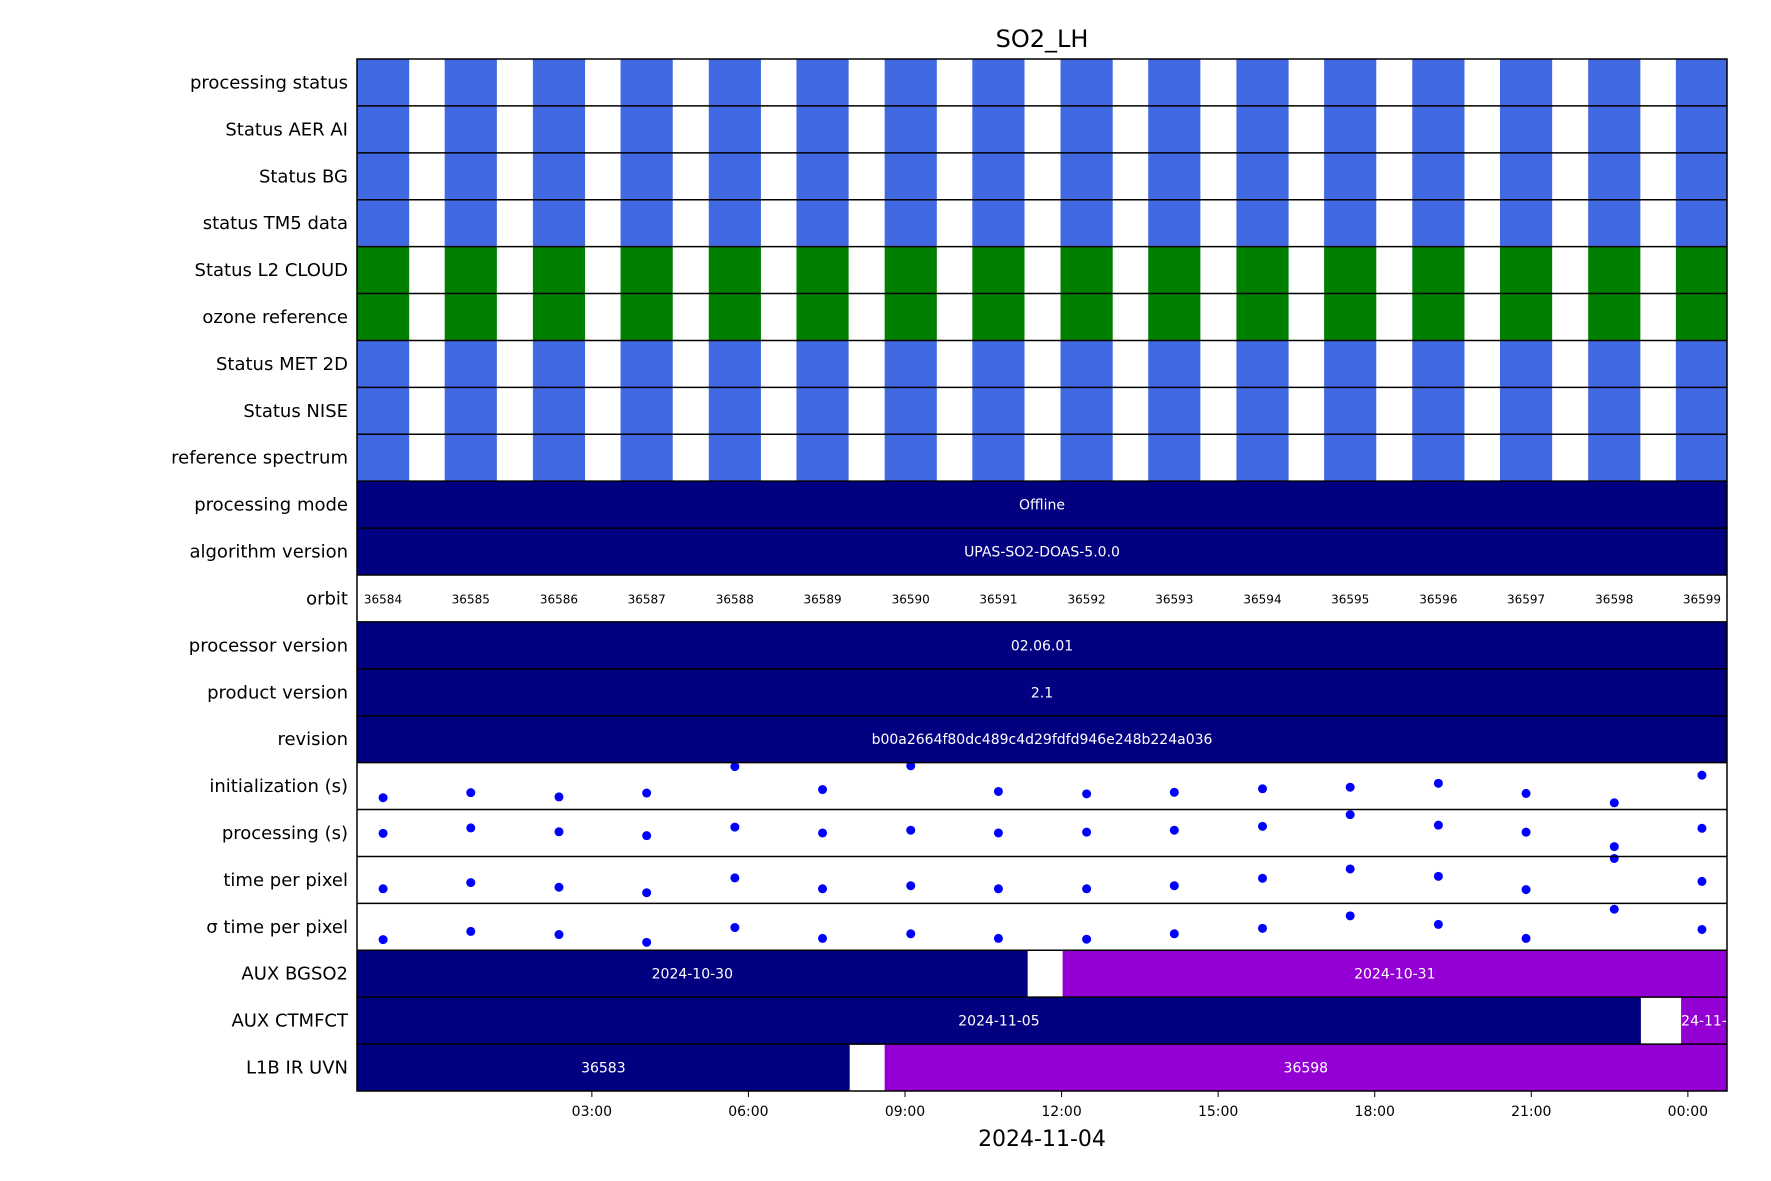 The width and height of the screenshot is (1771, 1181). I want to click on x-tick-label: 21:00, so click(1531, 1112).